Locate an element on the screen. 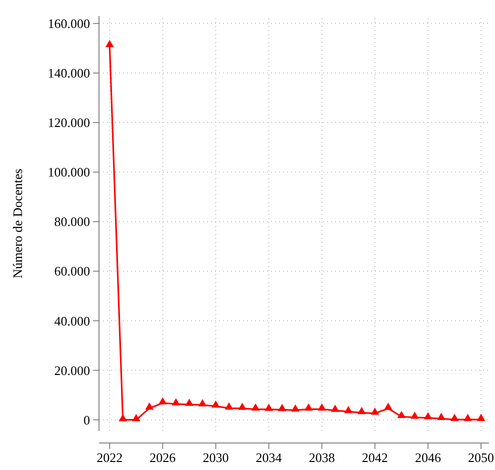 The height and width of the screenshot is (470, 495). y-tick-label: 60.000 is located at coordinates (72, 271).